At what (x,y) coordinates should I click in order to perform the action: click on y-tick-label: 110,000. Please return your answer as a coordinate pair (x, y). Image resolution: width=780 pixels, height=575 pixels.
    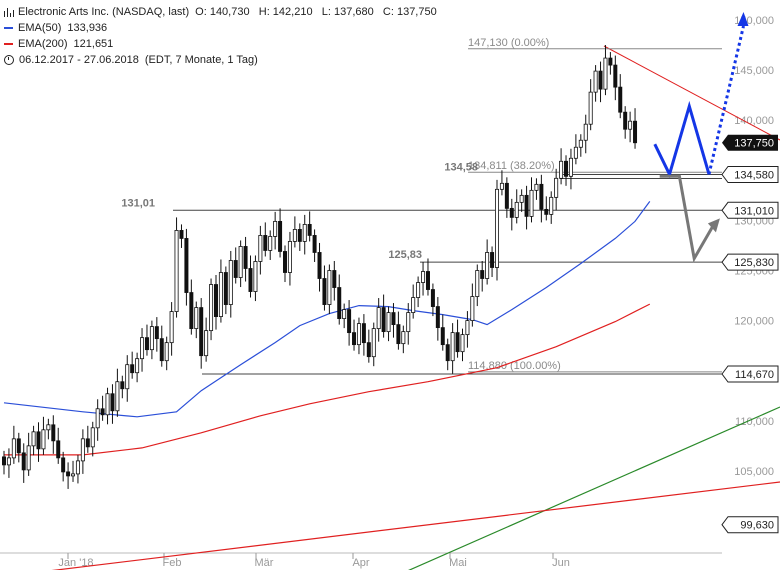
    Looking at the image, I should click on (754, 422).